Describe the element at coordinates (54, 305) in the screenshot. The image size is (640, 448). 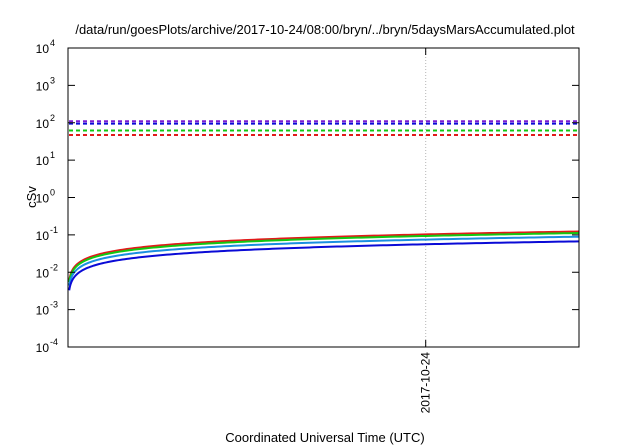
I see `y-tick-exponent: -3` at that location.